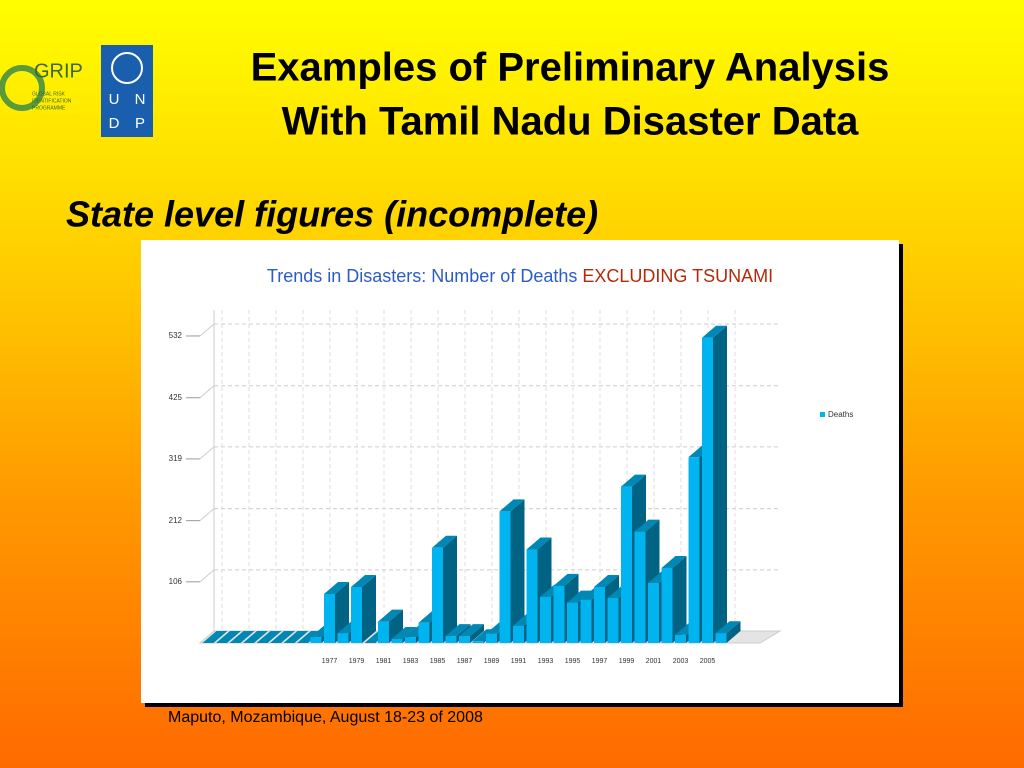  Describe the element at coordinates (176, 581) in the screenshot. I see `y-tick-label: 106` at that location.